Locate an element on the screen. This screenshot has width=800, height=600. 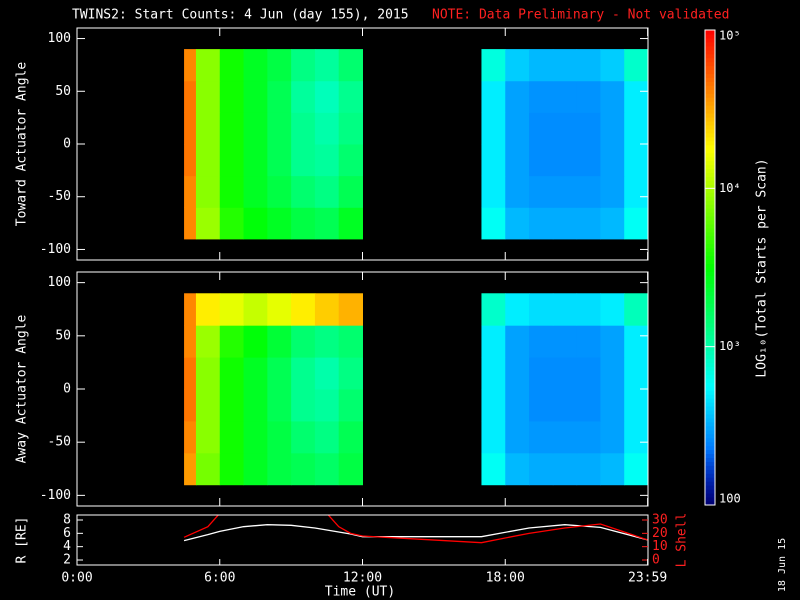
y-tick-label: 0 is located at coordinates (67, 144).